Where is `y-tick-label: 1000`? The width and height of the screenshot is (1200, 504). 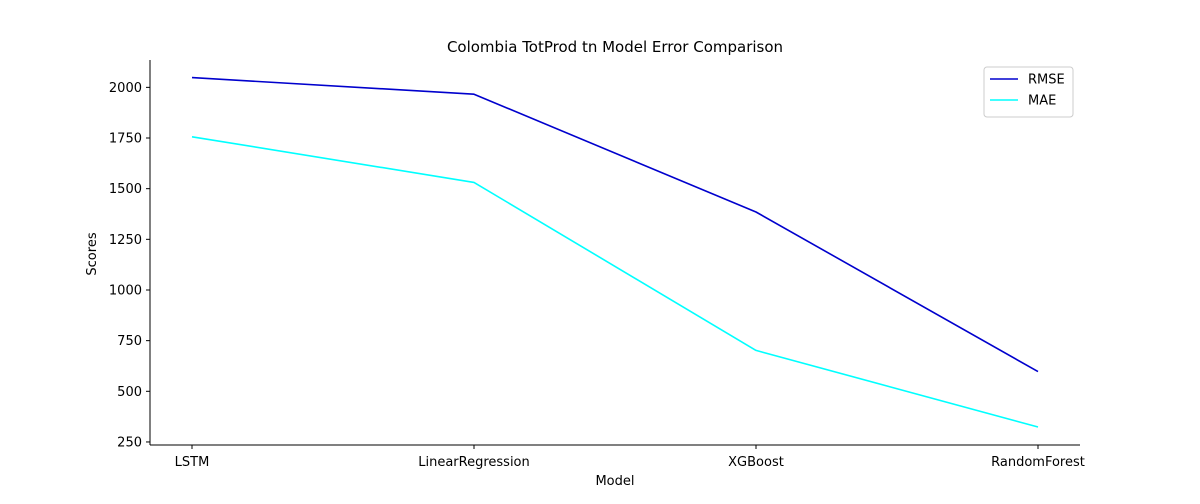
y-tick-label: 1000 is located at coordinates (125, 290).